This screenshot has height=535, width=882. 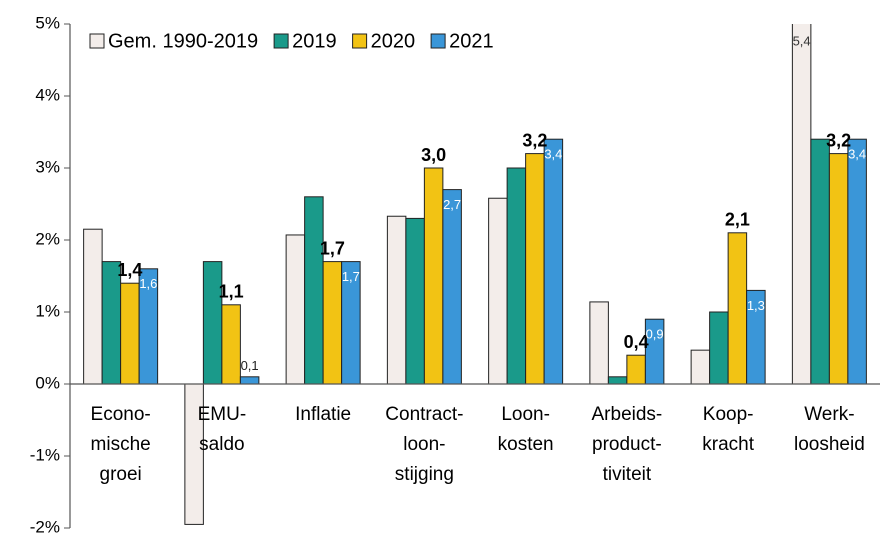 I want to click on y-tick-label: 5%, so click(x=47, y=22).